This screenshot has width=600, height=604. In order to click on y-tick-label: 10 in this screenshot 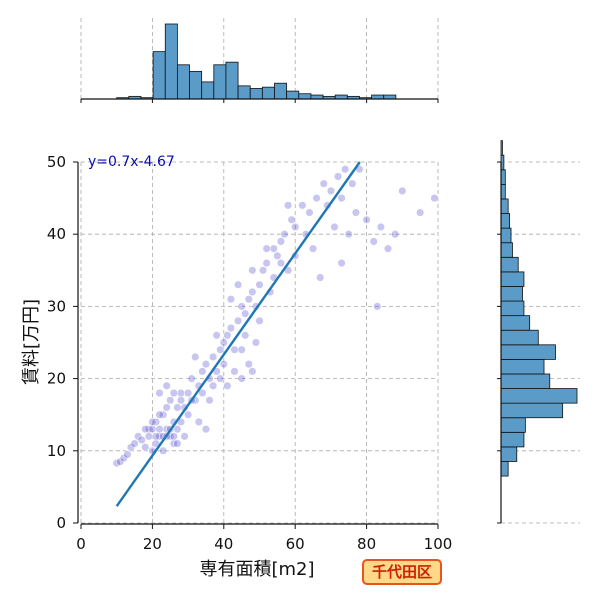, I will do `click(56, 451)`.